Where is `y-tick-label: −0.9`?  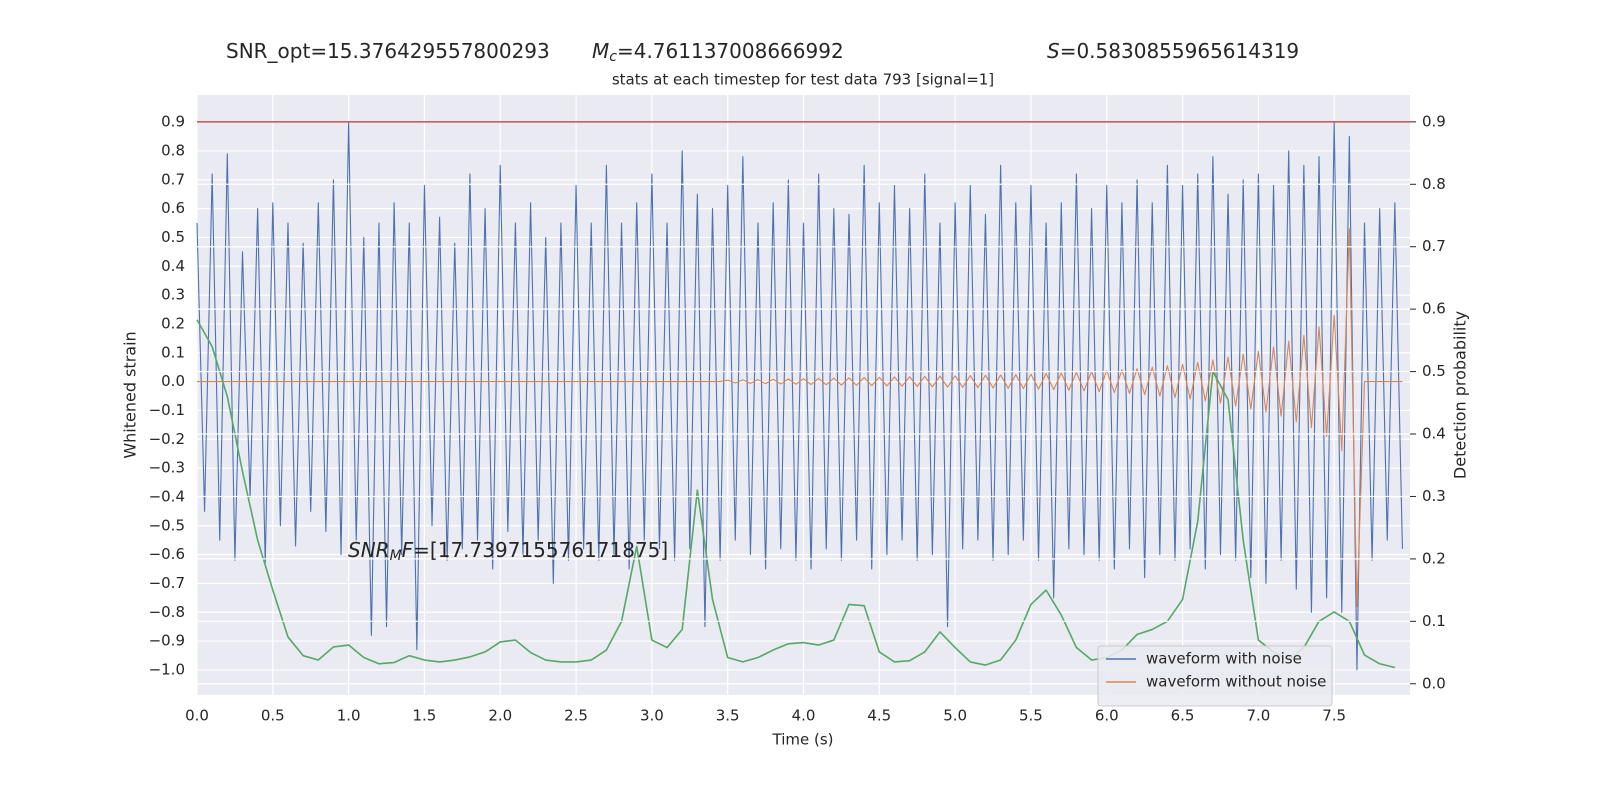
y-tick-label: −0.9 is located at coordinates (167, 641).